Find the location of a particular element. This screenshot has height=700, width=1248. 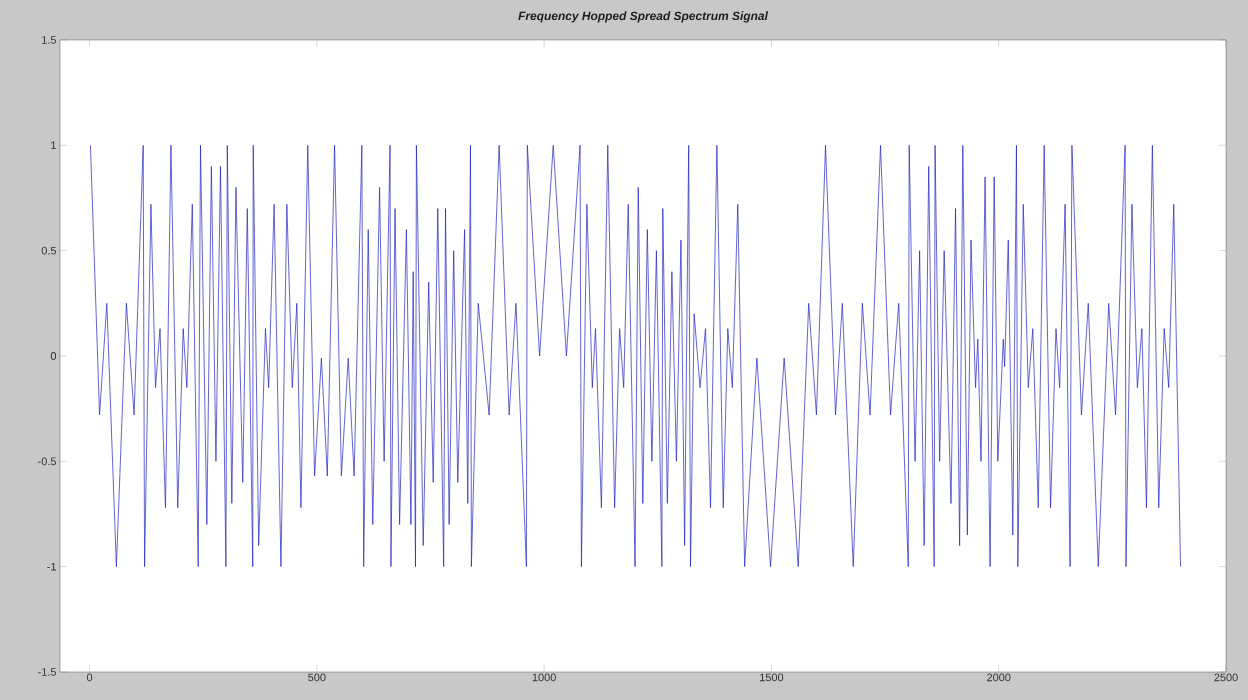

x-tick-label: 2000 is located at coordinates (999, 677).